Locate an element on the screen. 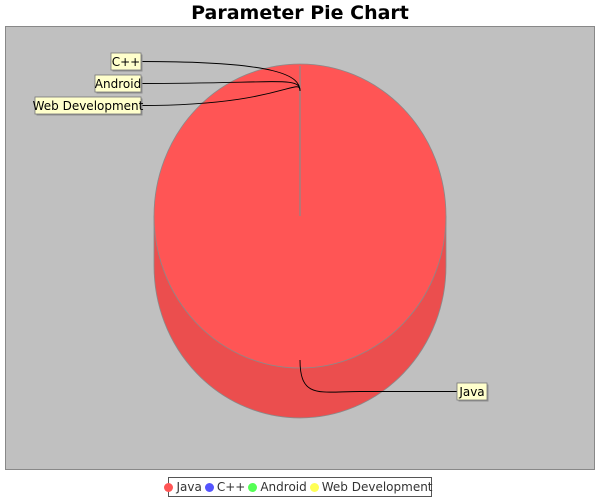  label-box-web-development is located at coordinates (88, 105).